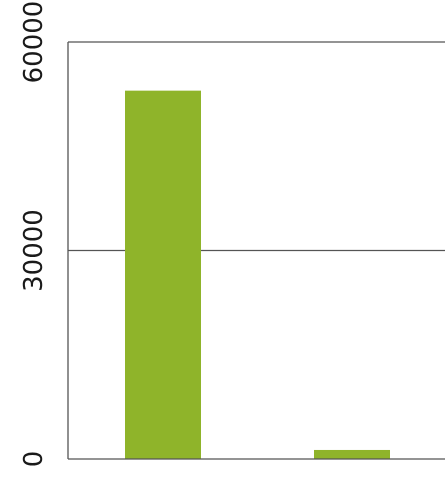 Image resolution: width=445 pixels, height=480 pixels. What do you see at coordinates (34, 42) in the screenshot?
I see `y-tick-label-60000: 60000` at bounding box center [34, 42].